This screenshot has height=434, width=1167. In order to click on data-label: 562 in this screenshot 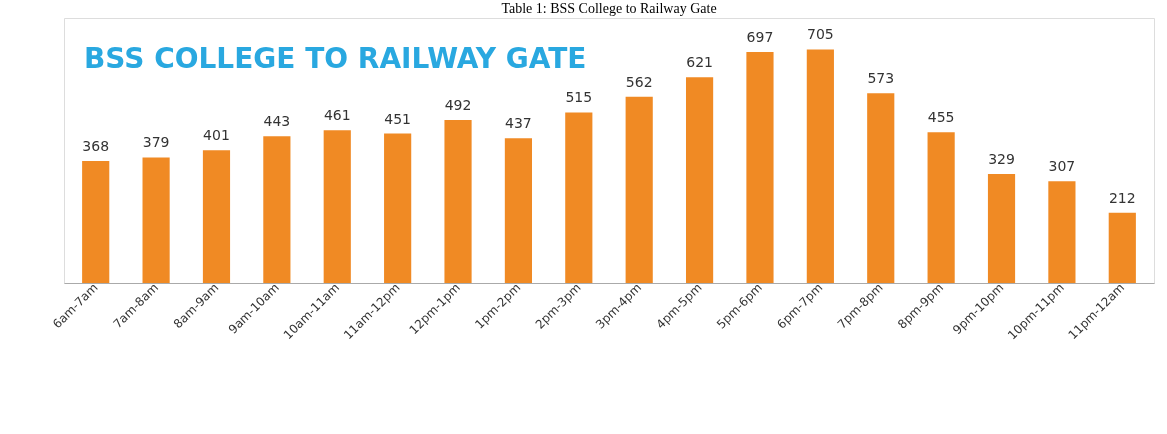, I will do `click(639, 81)`.